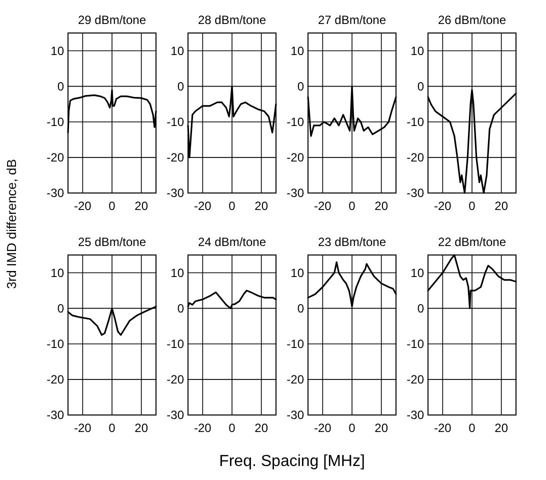 The width and height of the screenshot is (546, 480). What do you see at coordinates (472, 242) in the screenshot?
I see `chart-title: 22 dBm/tone` at bounding box center [472, 242].